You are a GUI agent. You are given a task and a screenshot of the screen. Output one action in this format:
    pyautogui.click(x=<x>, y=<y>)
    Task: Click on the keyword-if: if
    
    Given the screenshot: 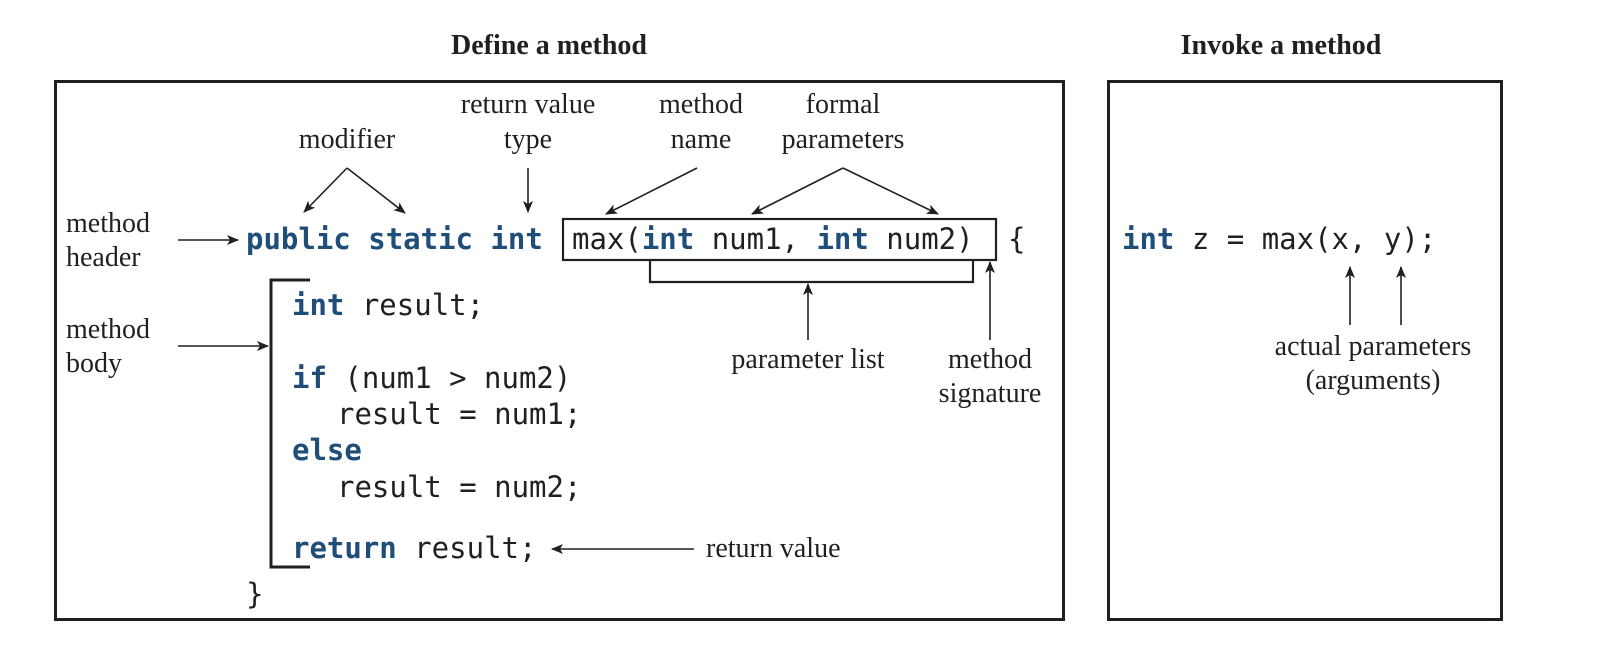 What is the action you would take?
    pyautogui.click(x=309, y=378)
    